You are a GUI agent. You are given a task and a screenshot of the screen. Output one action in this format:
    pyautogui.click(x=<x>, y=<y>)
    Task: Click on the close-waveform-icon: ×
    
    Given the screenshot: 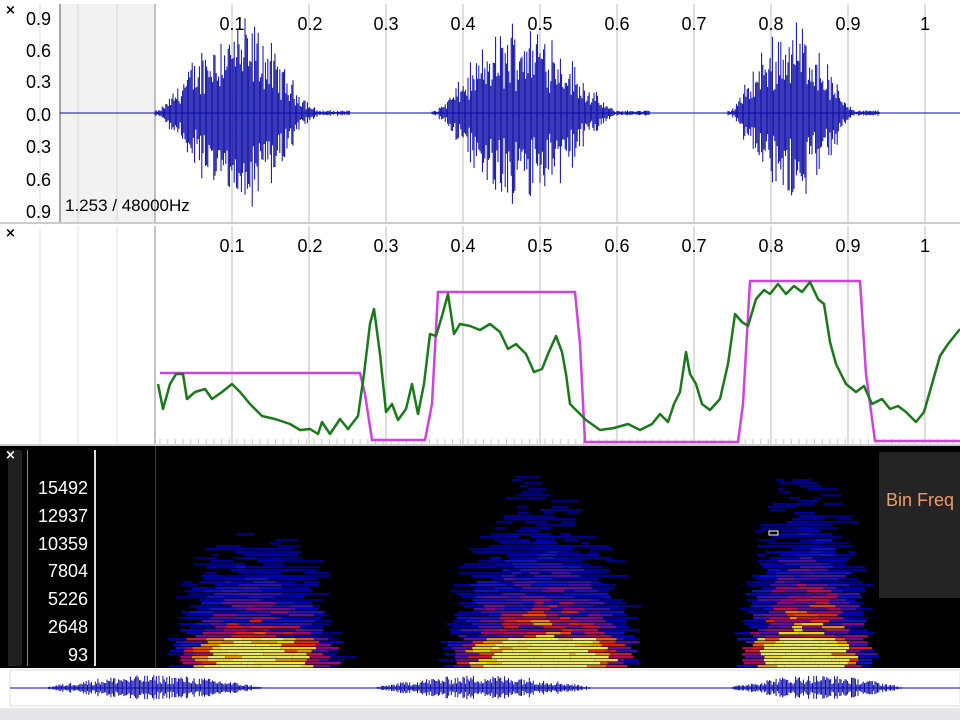 What is the action you would take?
    pyautogui.click(x=10, y=10)
    